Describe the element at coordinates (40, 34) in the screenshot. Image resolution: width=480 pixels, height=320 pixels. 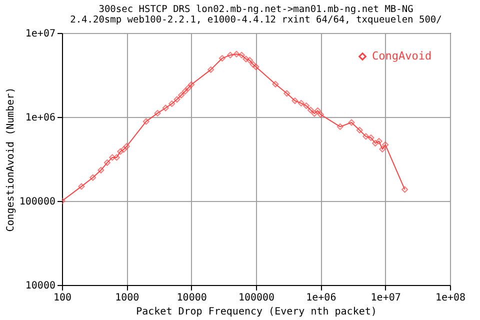
I see `y-tick-label: 1e+07` at that location.